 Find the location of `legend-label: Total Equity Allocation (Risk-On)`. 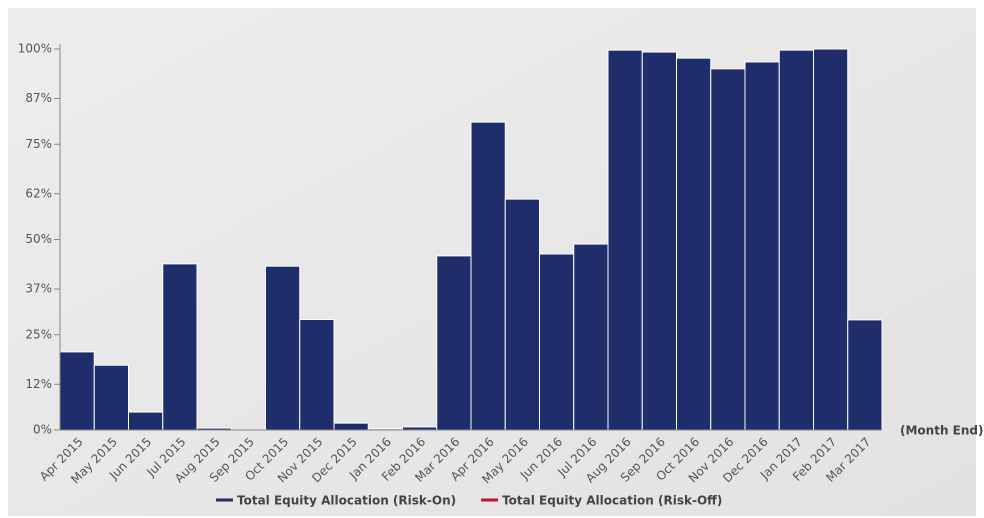

legend-label: Total Equity Allocation (Risk-On) is located at coordinates (346, 501).